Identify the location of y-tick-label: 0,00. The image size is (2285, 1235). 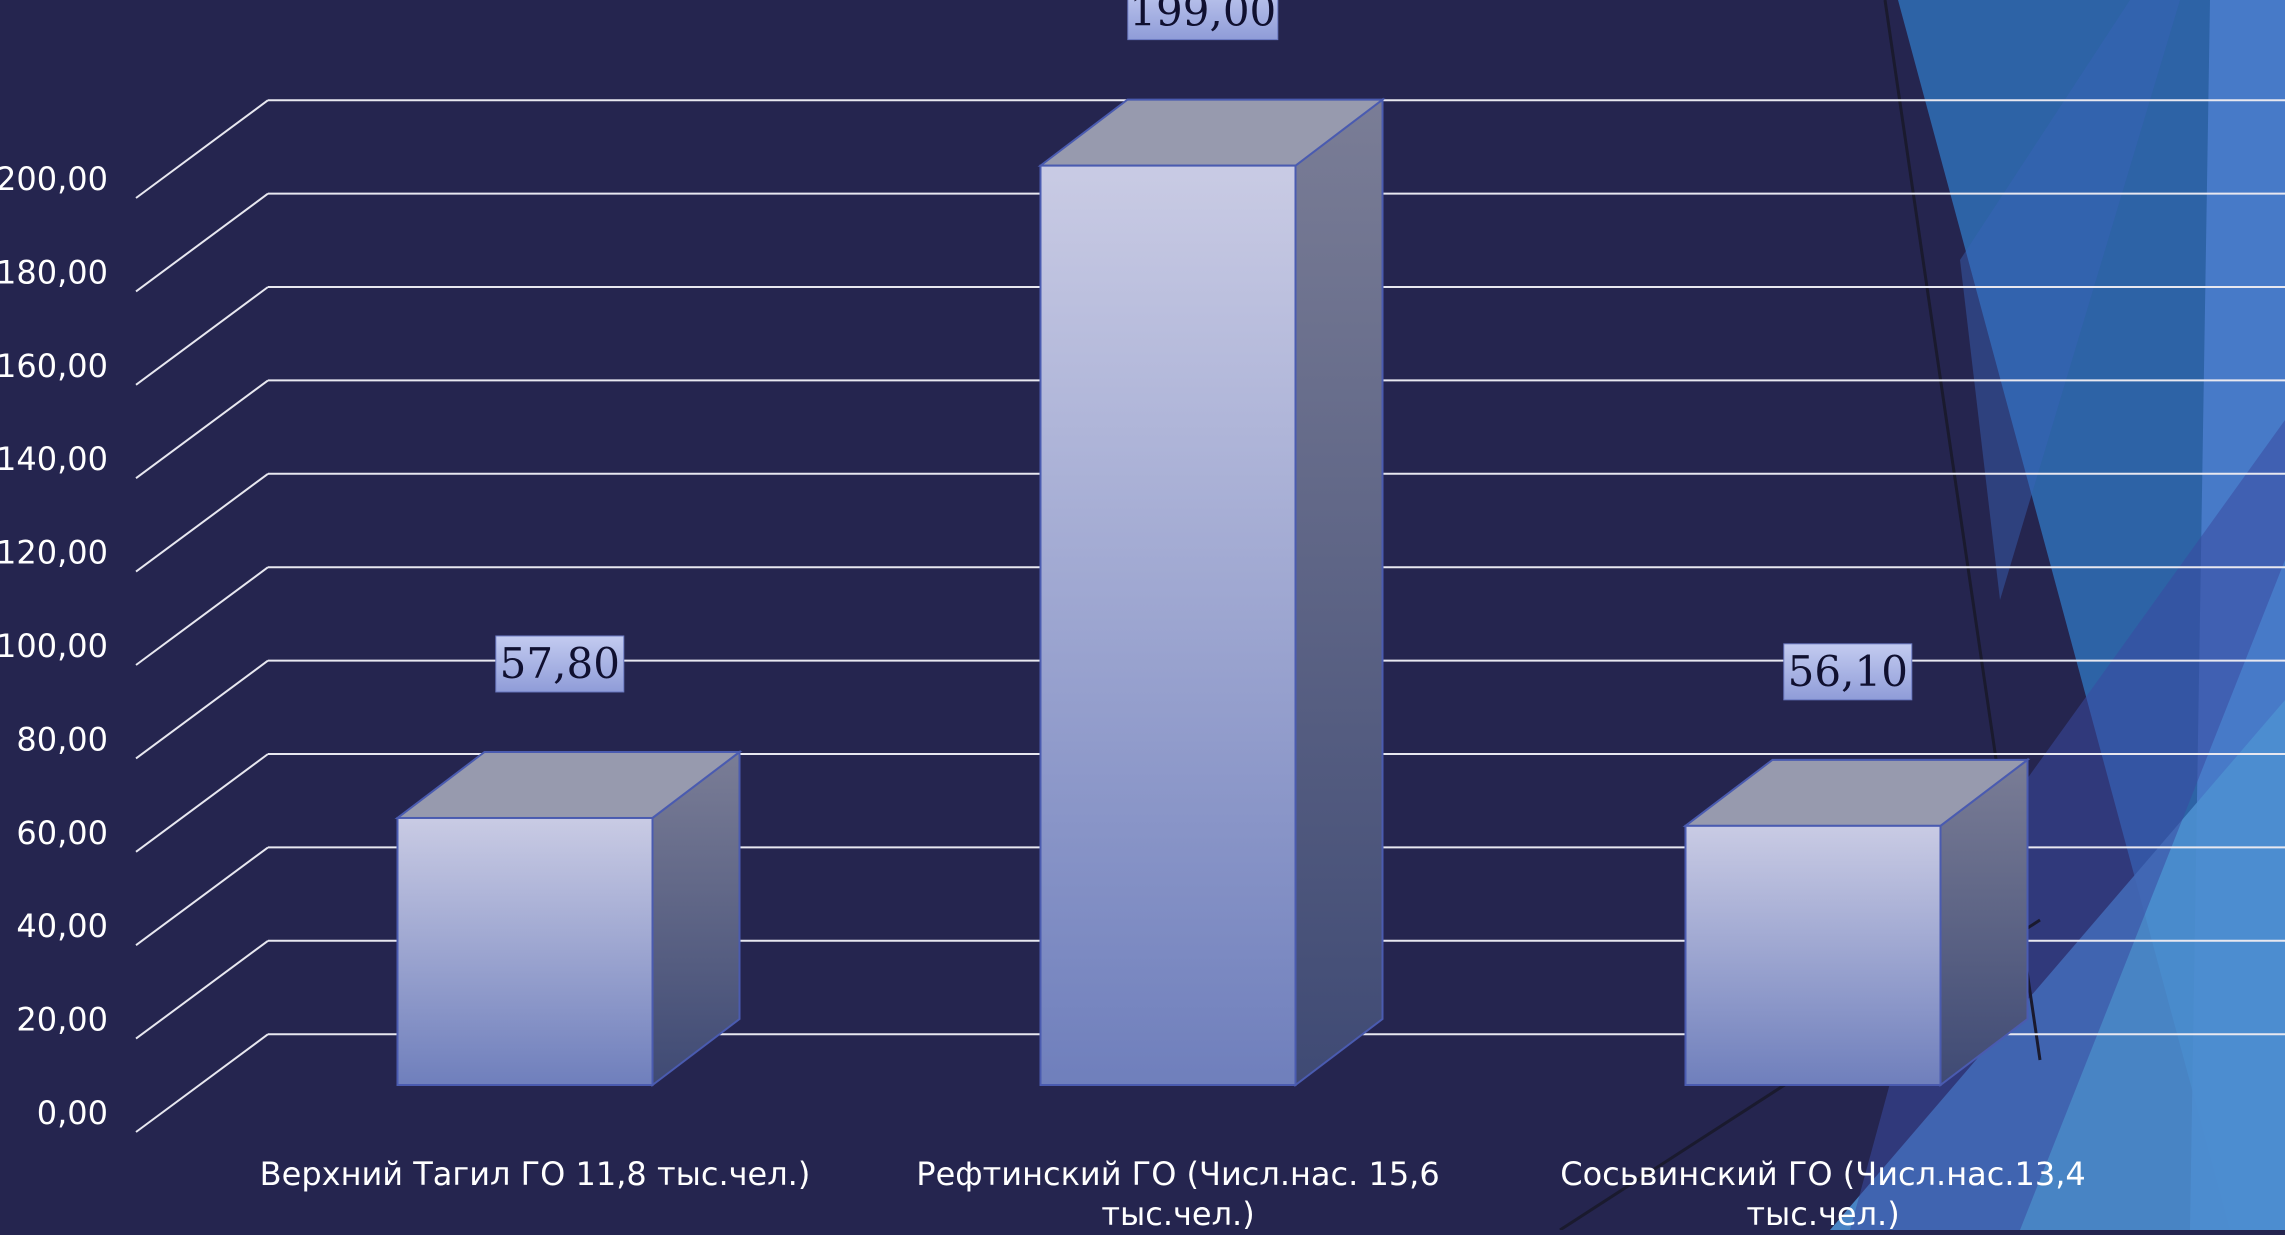
(72, 1113).